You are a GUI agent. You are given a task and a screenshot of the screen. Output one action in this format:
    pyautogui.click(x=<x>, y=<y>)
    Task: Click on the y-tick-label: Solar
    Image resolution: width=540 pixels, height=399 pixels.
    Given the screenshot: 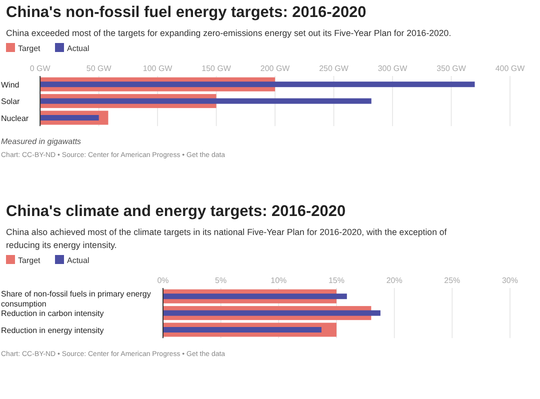 What is the action you would take?
    pyautogui.click(x=10, y=101)
    